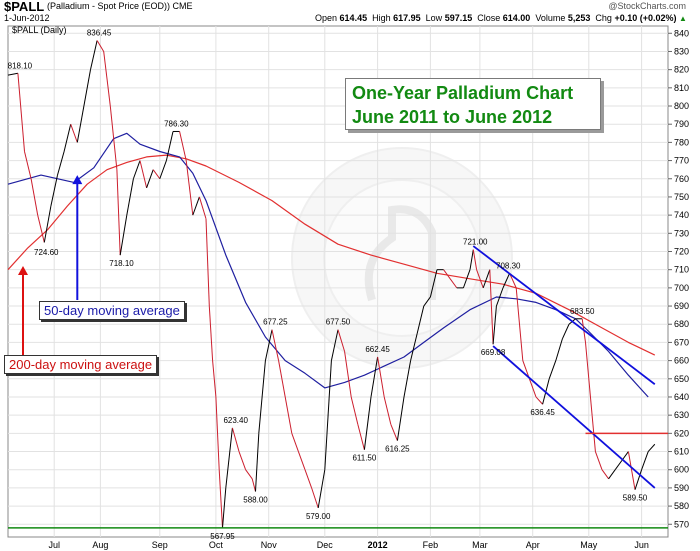  Describe the element at coordinates (681, 215) in the screenshot. I see `y-tick-label: 740` at that location.